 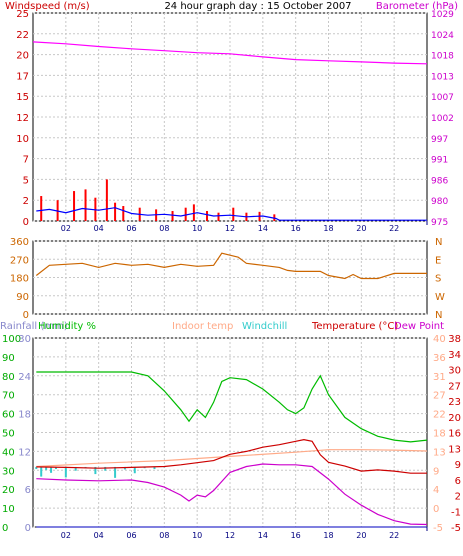 I want to click on temperature-tick-label: 38, so click(x=454, y=339).